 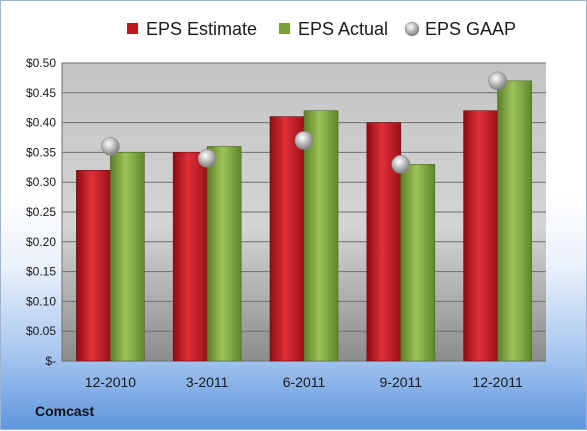 I want to click on legend: EPS Estimate EPS Actual EPS GAAP, so click(x=321, y=29).